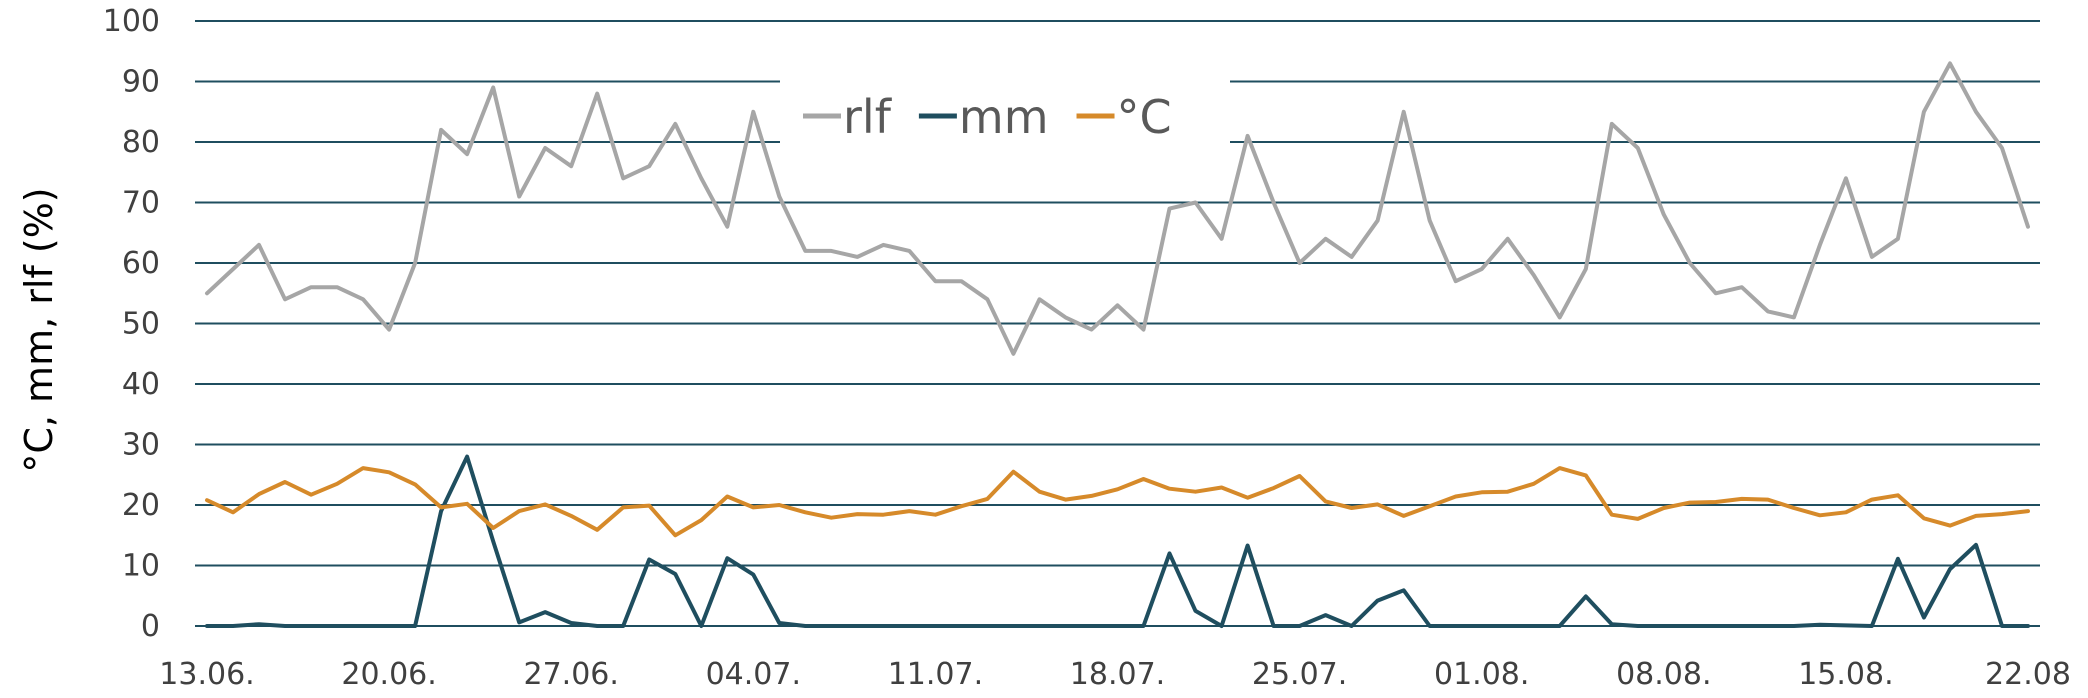  I want to click on legend-label-rlf: rlf, so click(868, 117).